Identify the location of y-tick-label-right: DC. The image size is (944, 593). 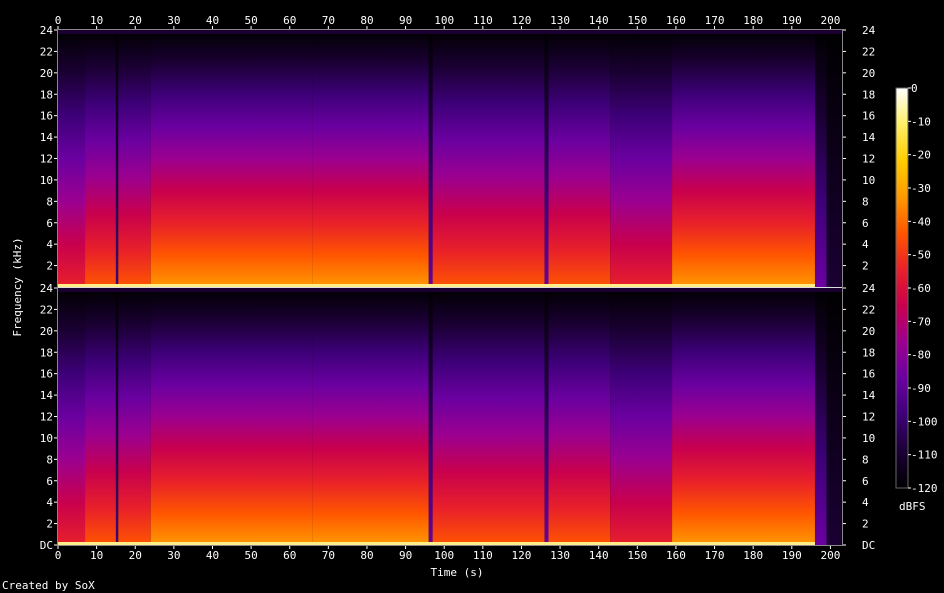
(868, 545).